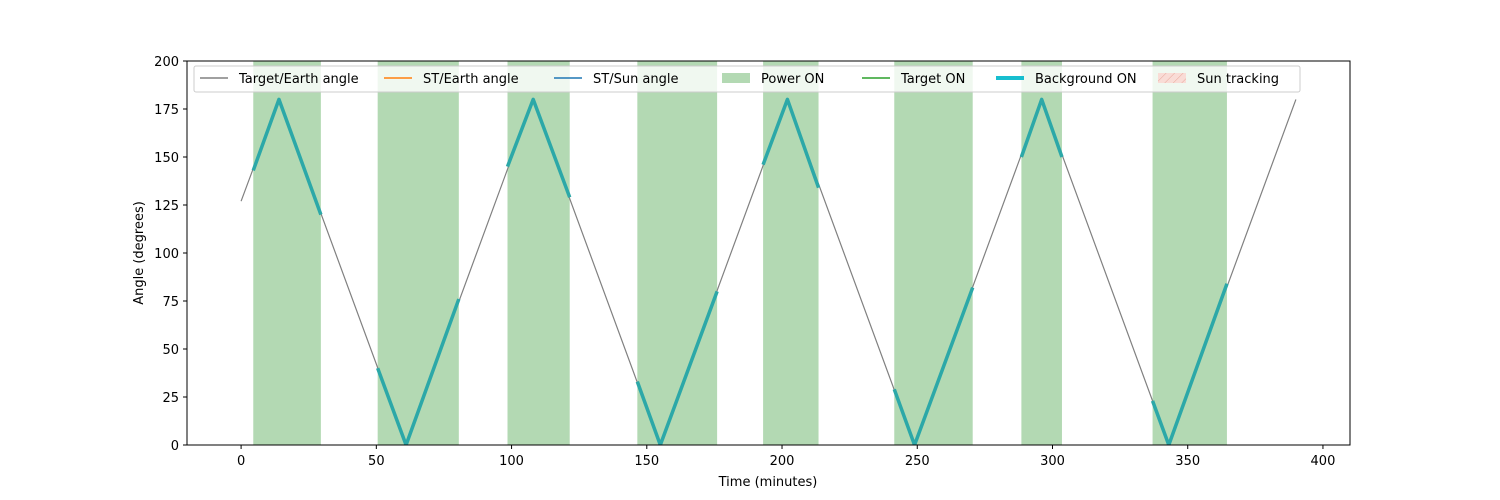 The width and height of the screenshot is (1500, 500). Describe the element at coordinates (241, 461) in the screenshot. I see `x-tick-label: 0` at that location.